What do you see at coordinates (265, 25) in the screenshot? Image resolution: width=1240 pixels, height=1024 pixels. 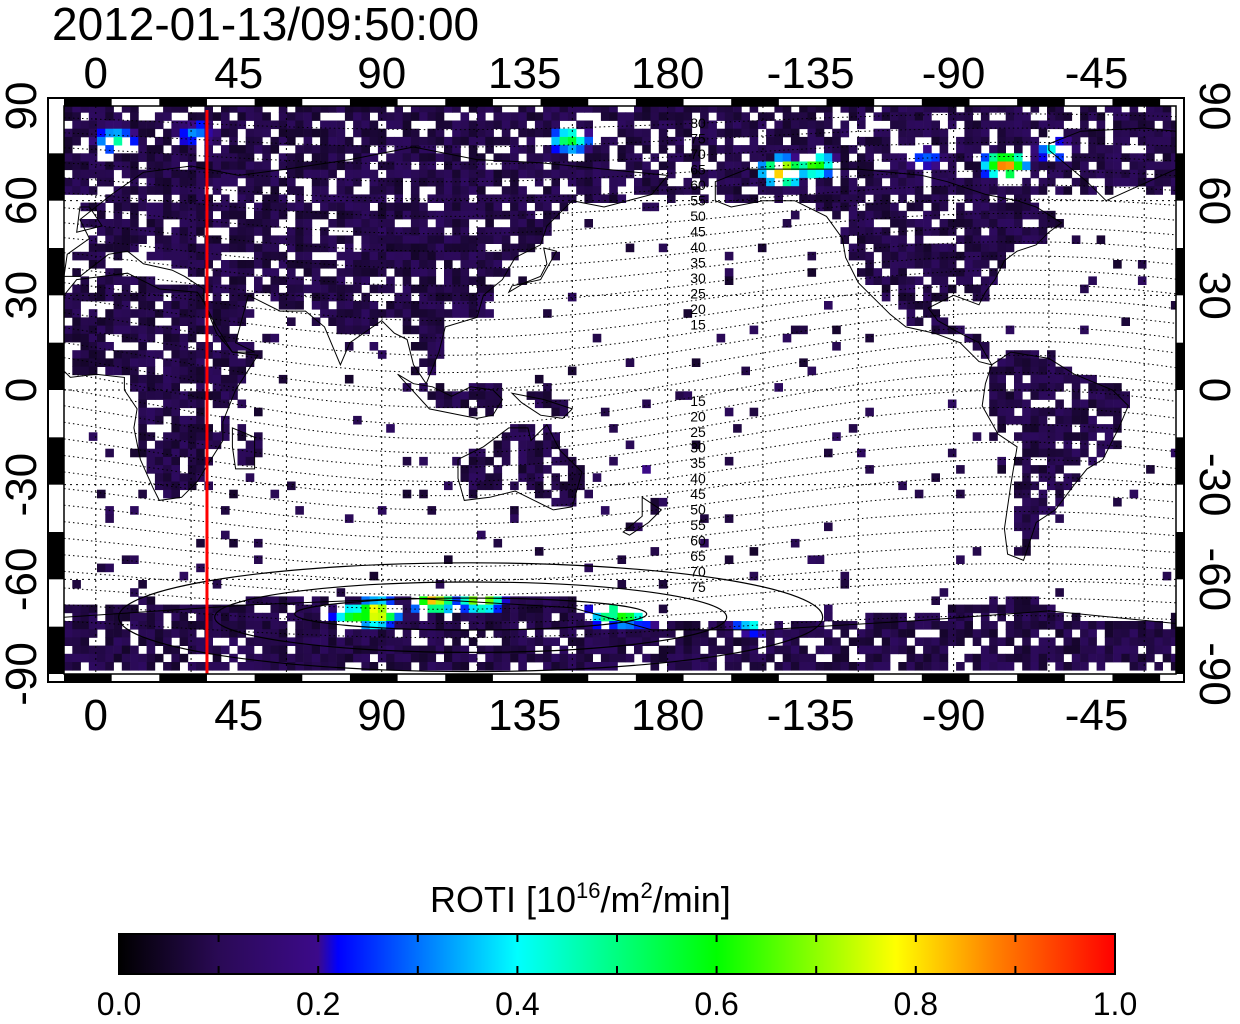 I see `map-title: 2012-01-13/09:50:00` at bounding box center [265, 25].